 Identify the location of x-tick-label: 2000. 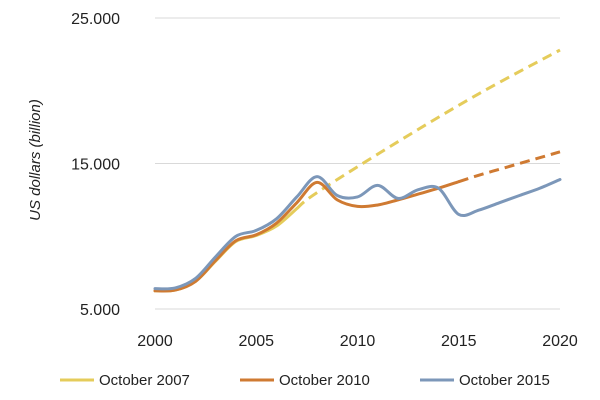
(155, 341).